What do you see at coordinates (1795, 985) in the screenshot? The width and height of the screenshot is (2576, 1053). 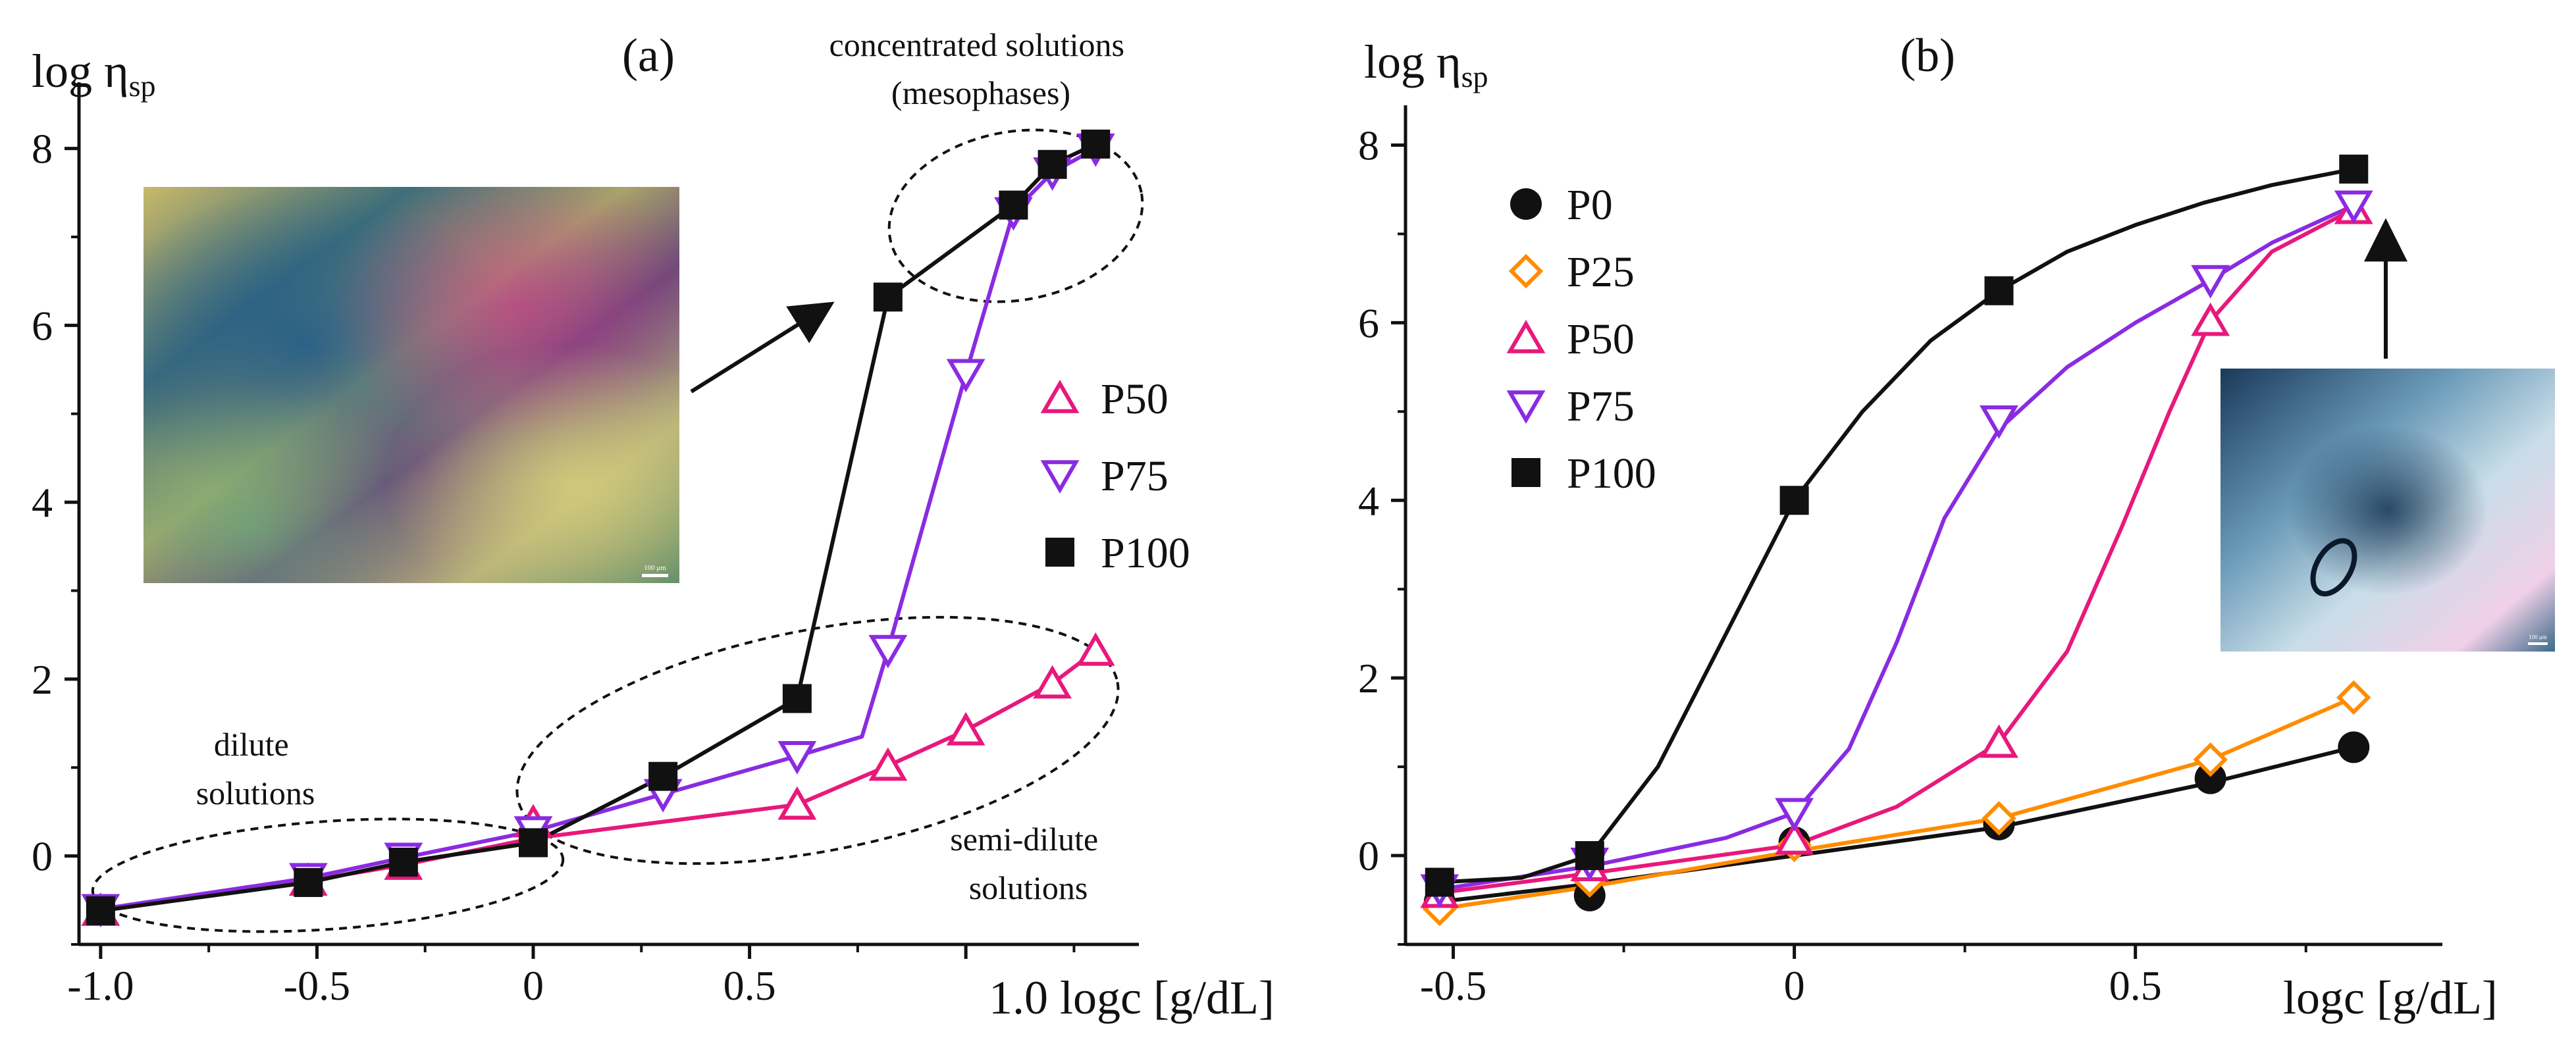 I see `b-x-tick-label: 0` at bounding box center [1795, 985].